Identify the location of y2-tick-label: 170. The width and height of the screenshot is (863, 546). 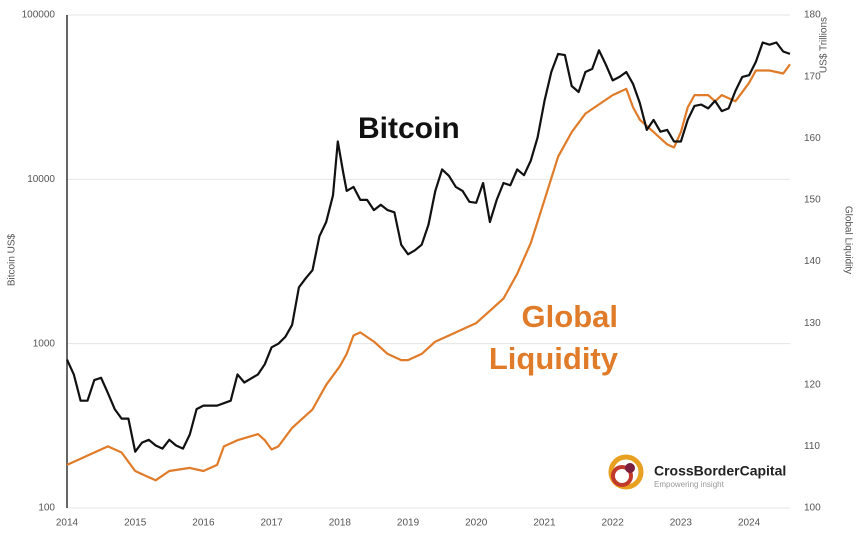
(812, 76).